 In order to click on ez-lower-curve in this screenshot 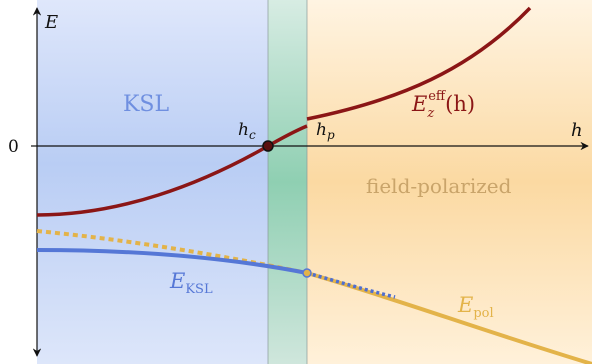, I will do `click(172, 170)`.